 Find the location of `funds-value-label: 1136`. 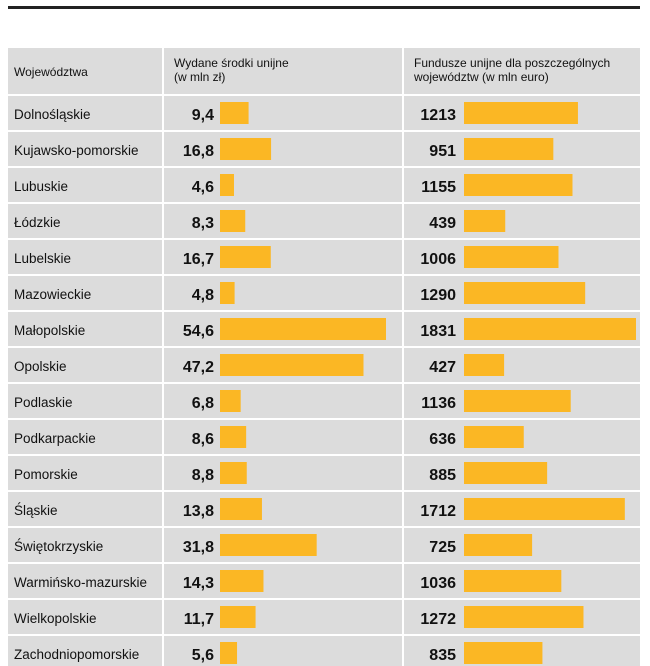

funds-value-label: 1136 is located at coordinates (438, 403).